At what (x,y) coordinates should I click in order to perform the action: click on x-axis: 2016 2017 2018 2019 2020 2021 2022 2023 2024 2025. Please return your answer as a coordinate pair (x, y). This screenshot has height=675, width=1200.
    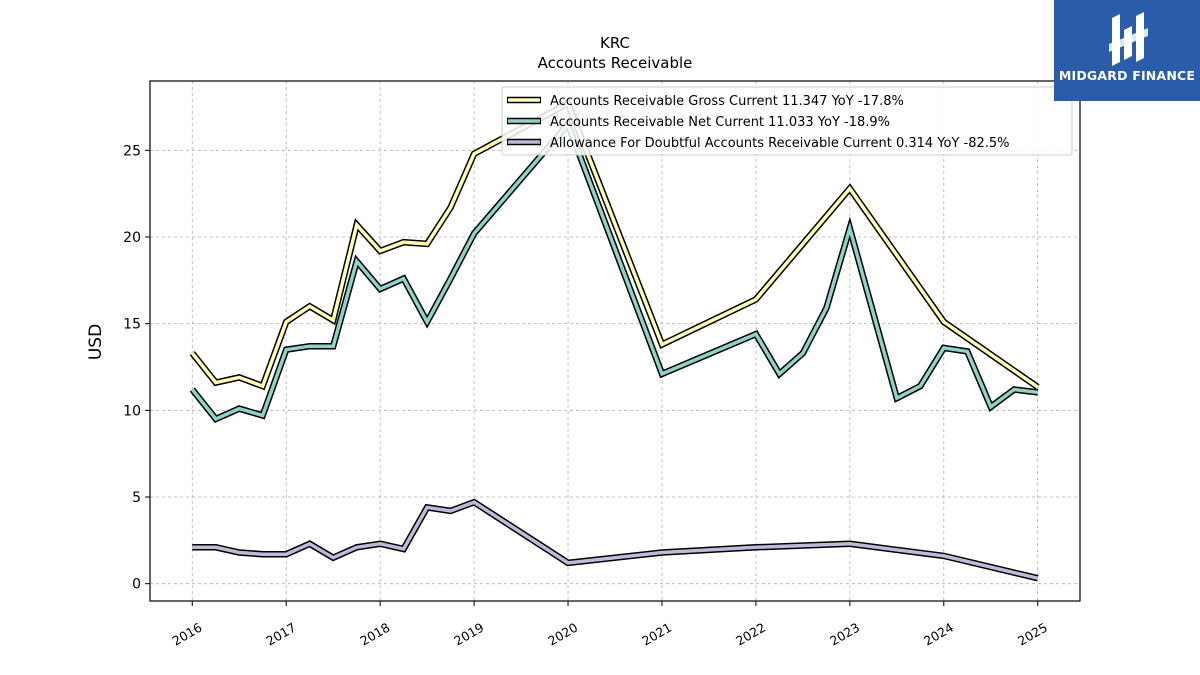
    Looking at the image, I should click on (609, 625).